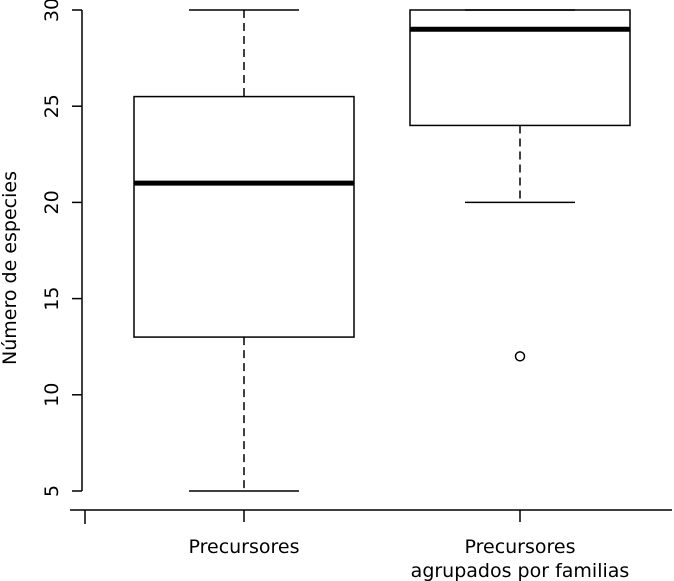  I want to click on x-tick-label: agrupados por familias, so click(520, 570).